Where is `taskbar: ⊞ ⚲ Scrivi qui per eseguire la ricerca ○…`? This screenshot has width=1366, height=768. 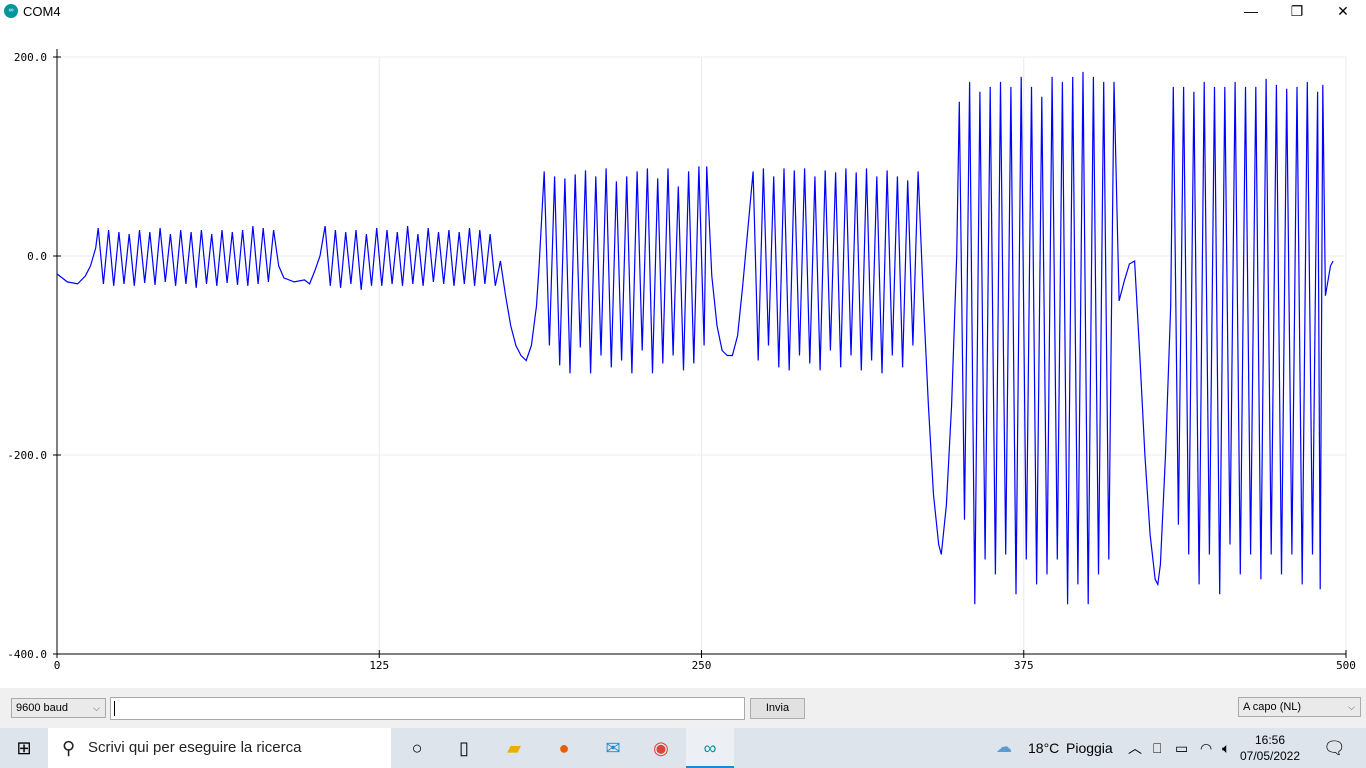 taskbar: ⊞ ⚲ Scrivi qui per eseguire la ricerca ○… is located at coordinates (683, 748).